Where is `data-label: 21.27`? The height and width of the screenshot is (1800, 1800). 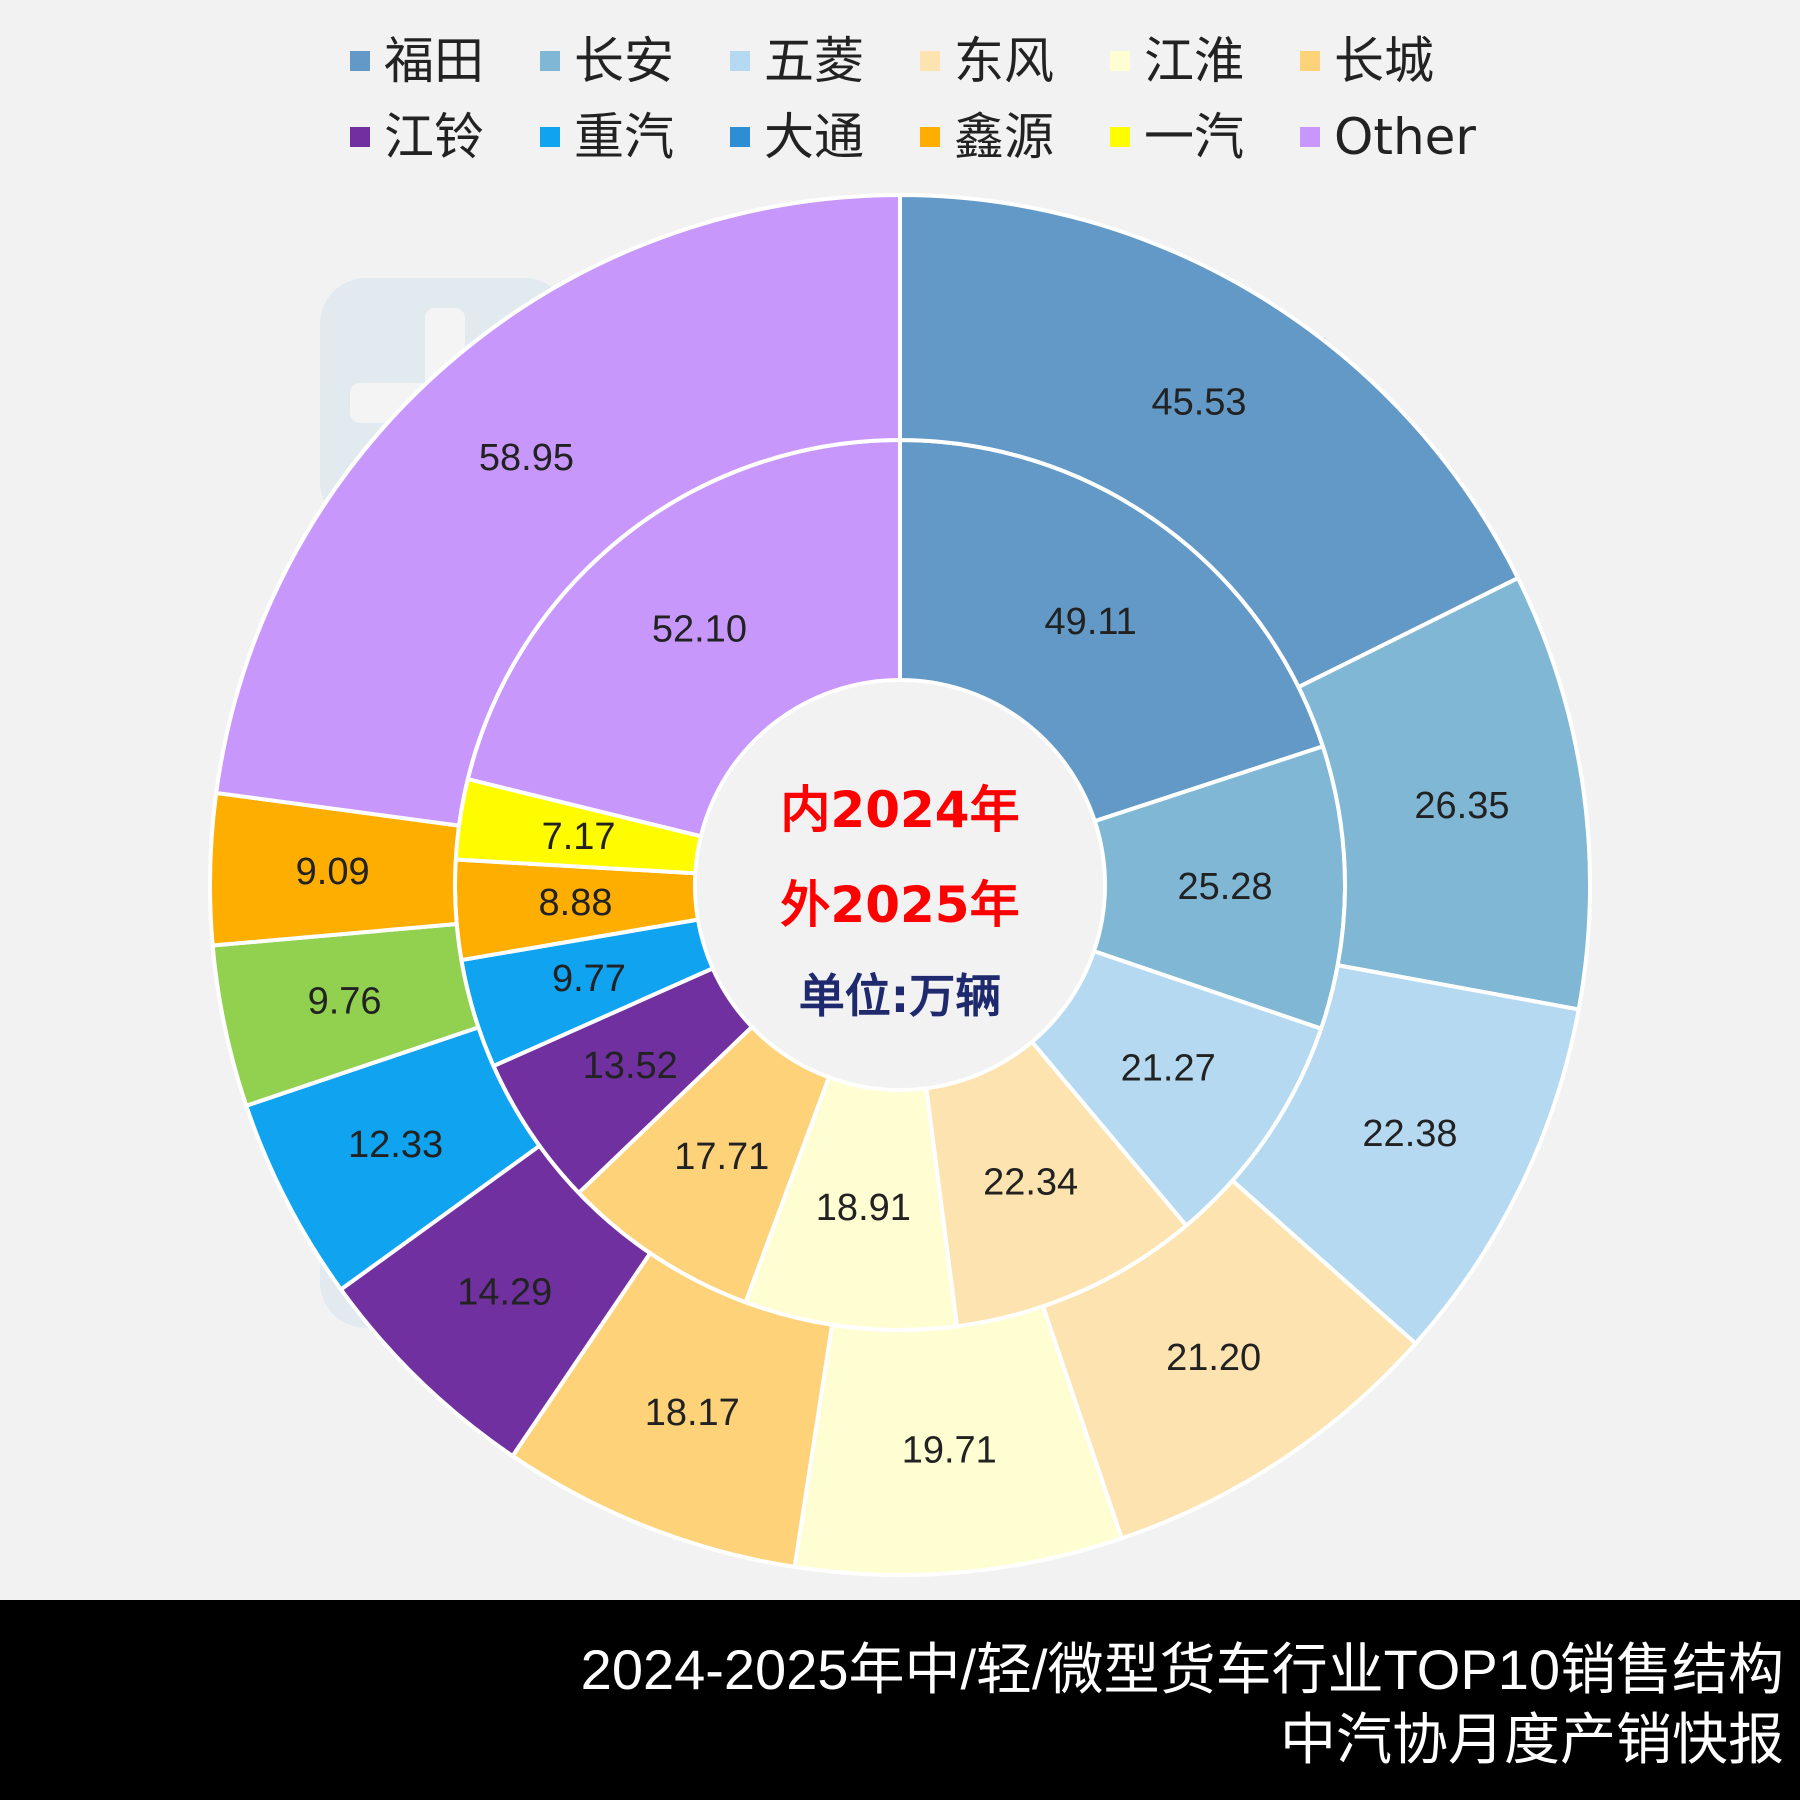 data-label: 21.27 is located at coordinates (1168, 1069).